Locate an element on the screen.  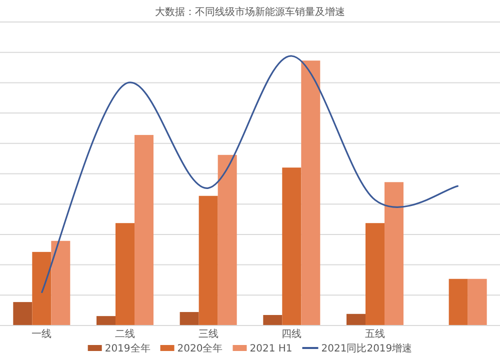
x-tick-label: 一线 is located at coordinates (42, 334).